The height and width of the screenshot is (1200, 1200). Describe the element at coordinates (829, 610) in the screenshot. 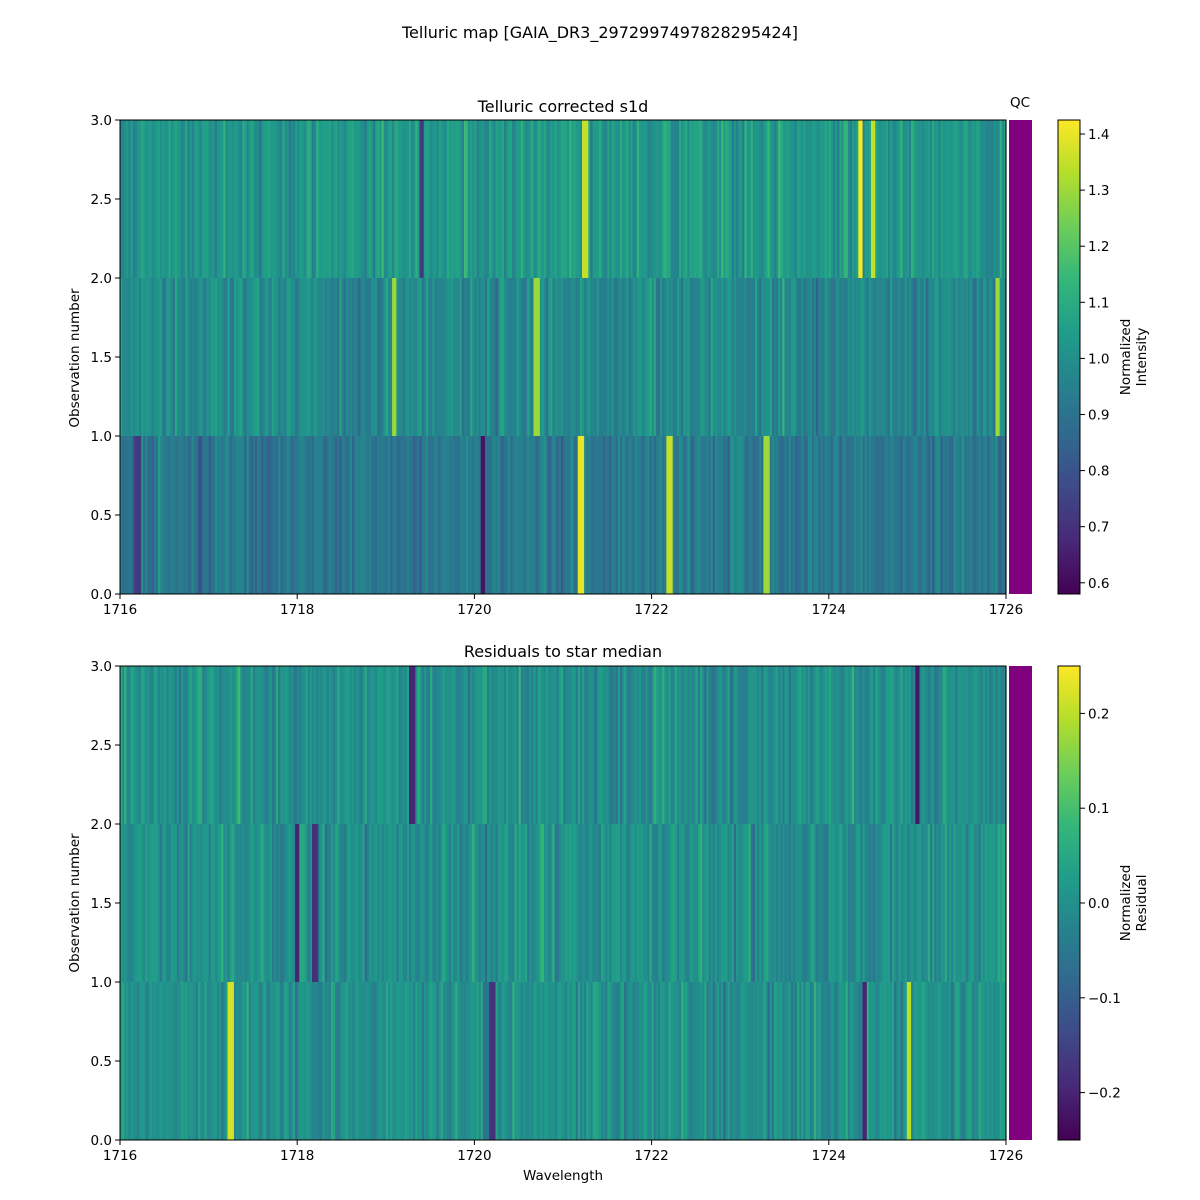

I see `x-tick-label: 1724` at that location.